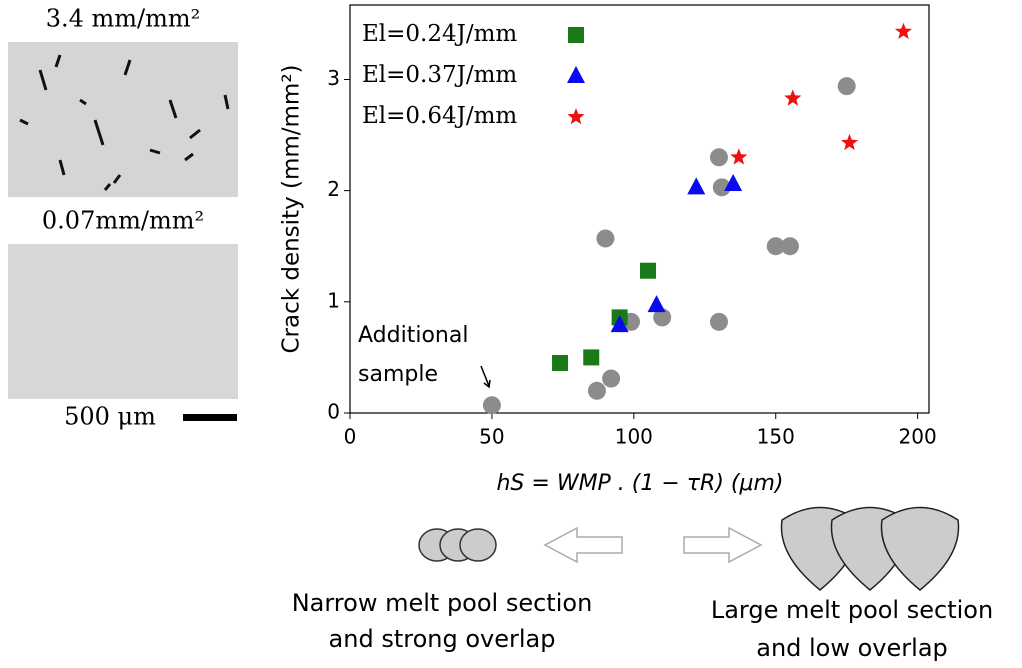 The image size is (1022, 668). Describe the element at coordinates (442, 603) in the screenshot. I see `caption: Narrow melt pool section` at that location.